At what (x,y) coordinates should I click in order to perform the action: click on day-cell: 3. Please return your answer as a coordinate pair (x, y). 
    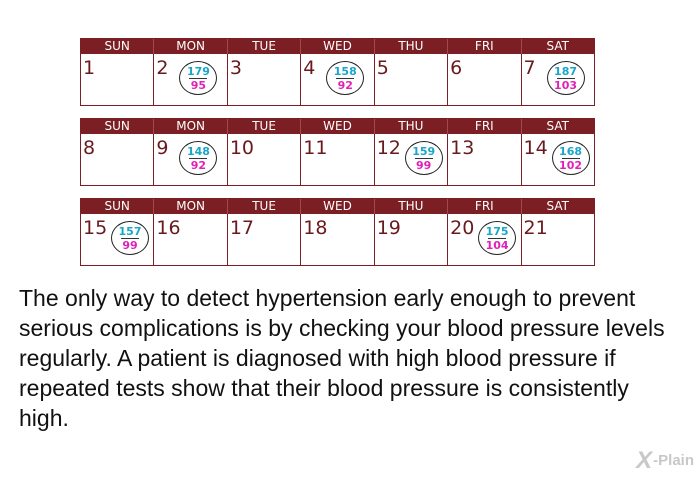
    Looking at the image, I should click on (265, 79).